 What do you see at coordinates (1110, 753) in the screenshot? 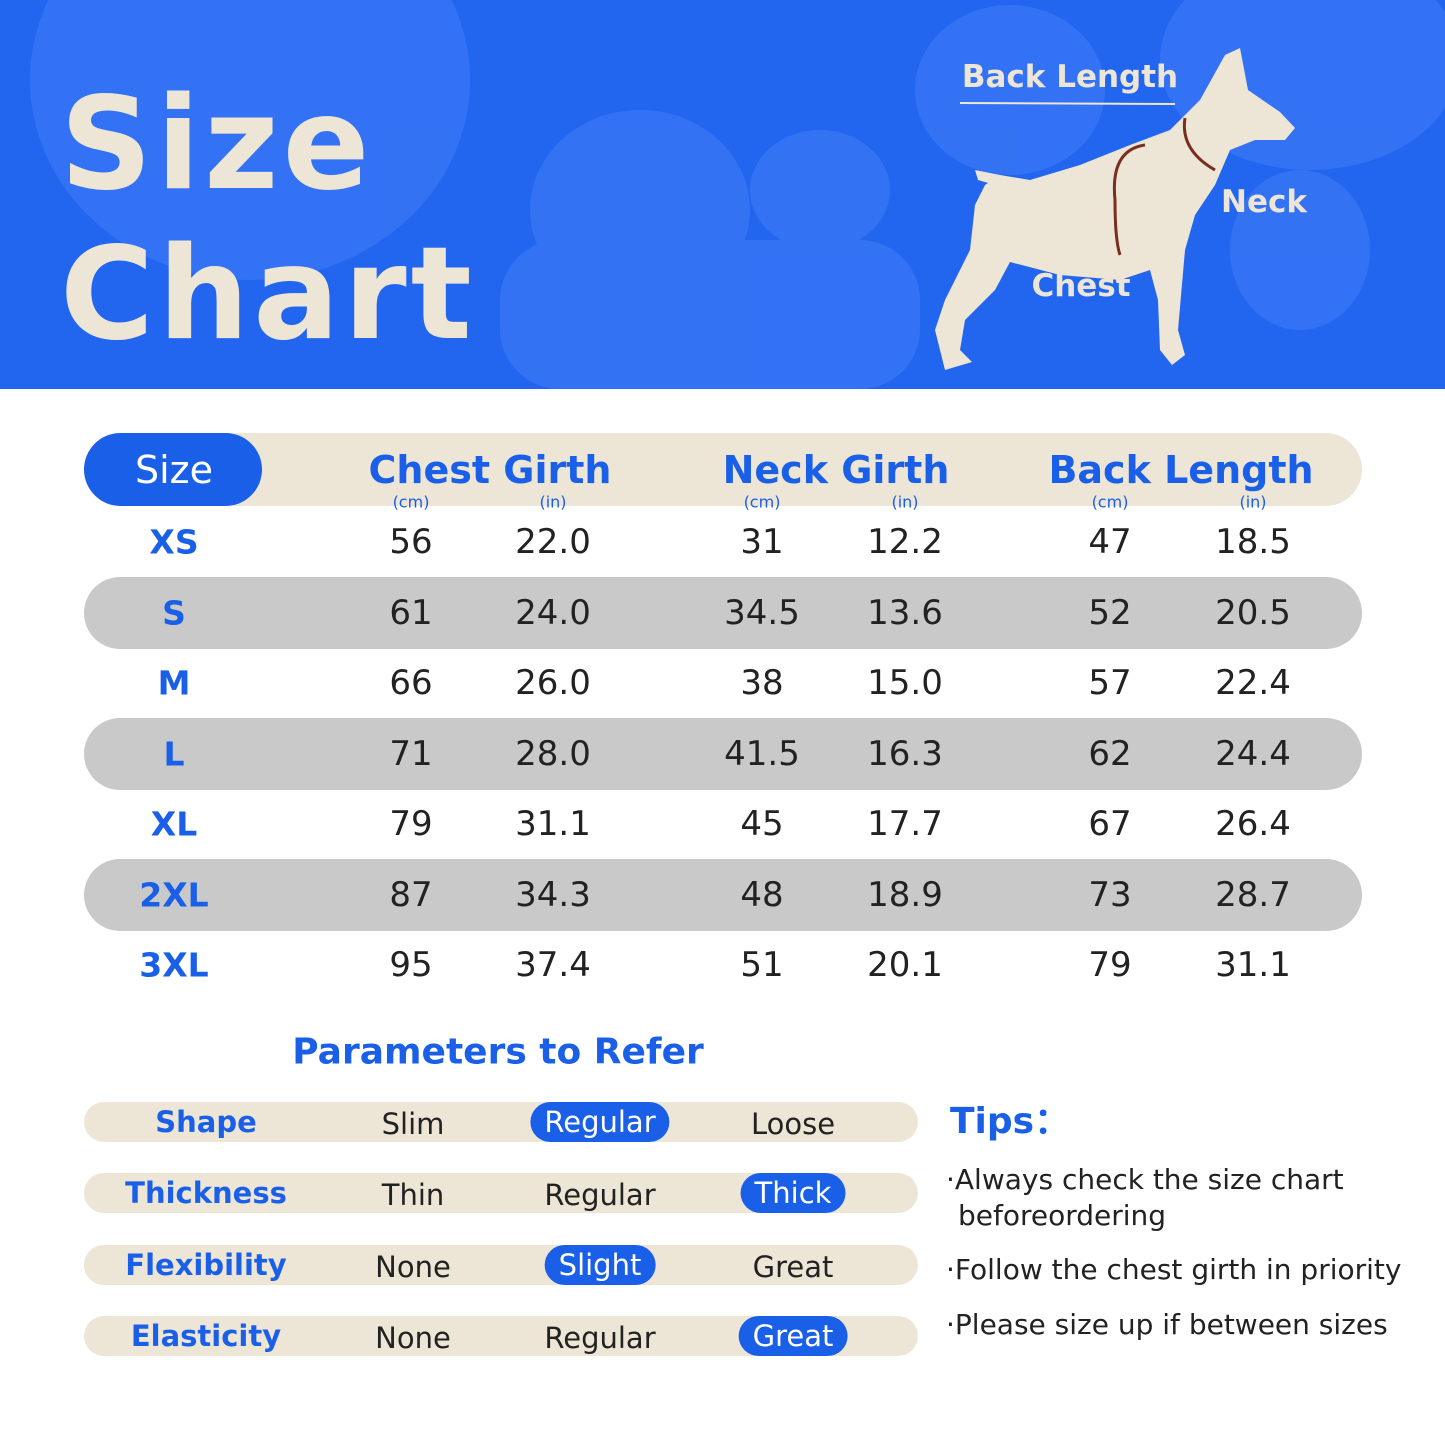
I see `cell: 62` at bounding box center [1110, 753].